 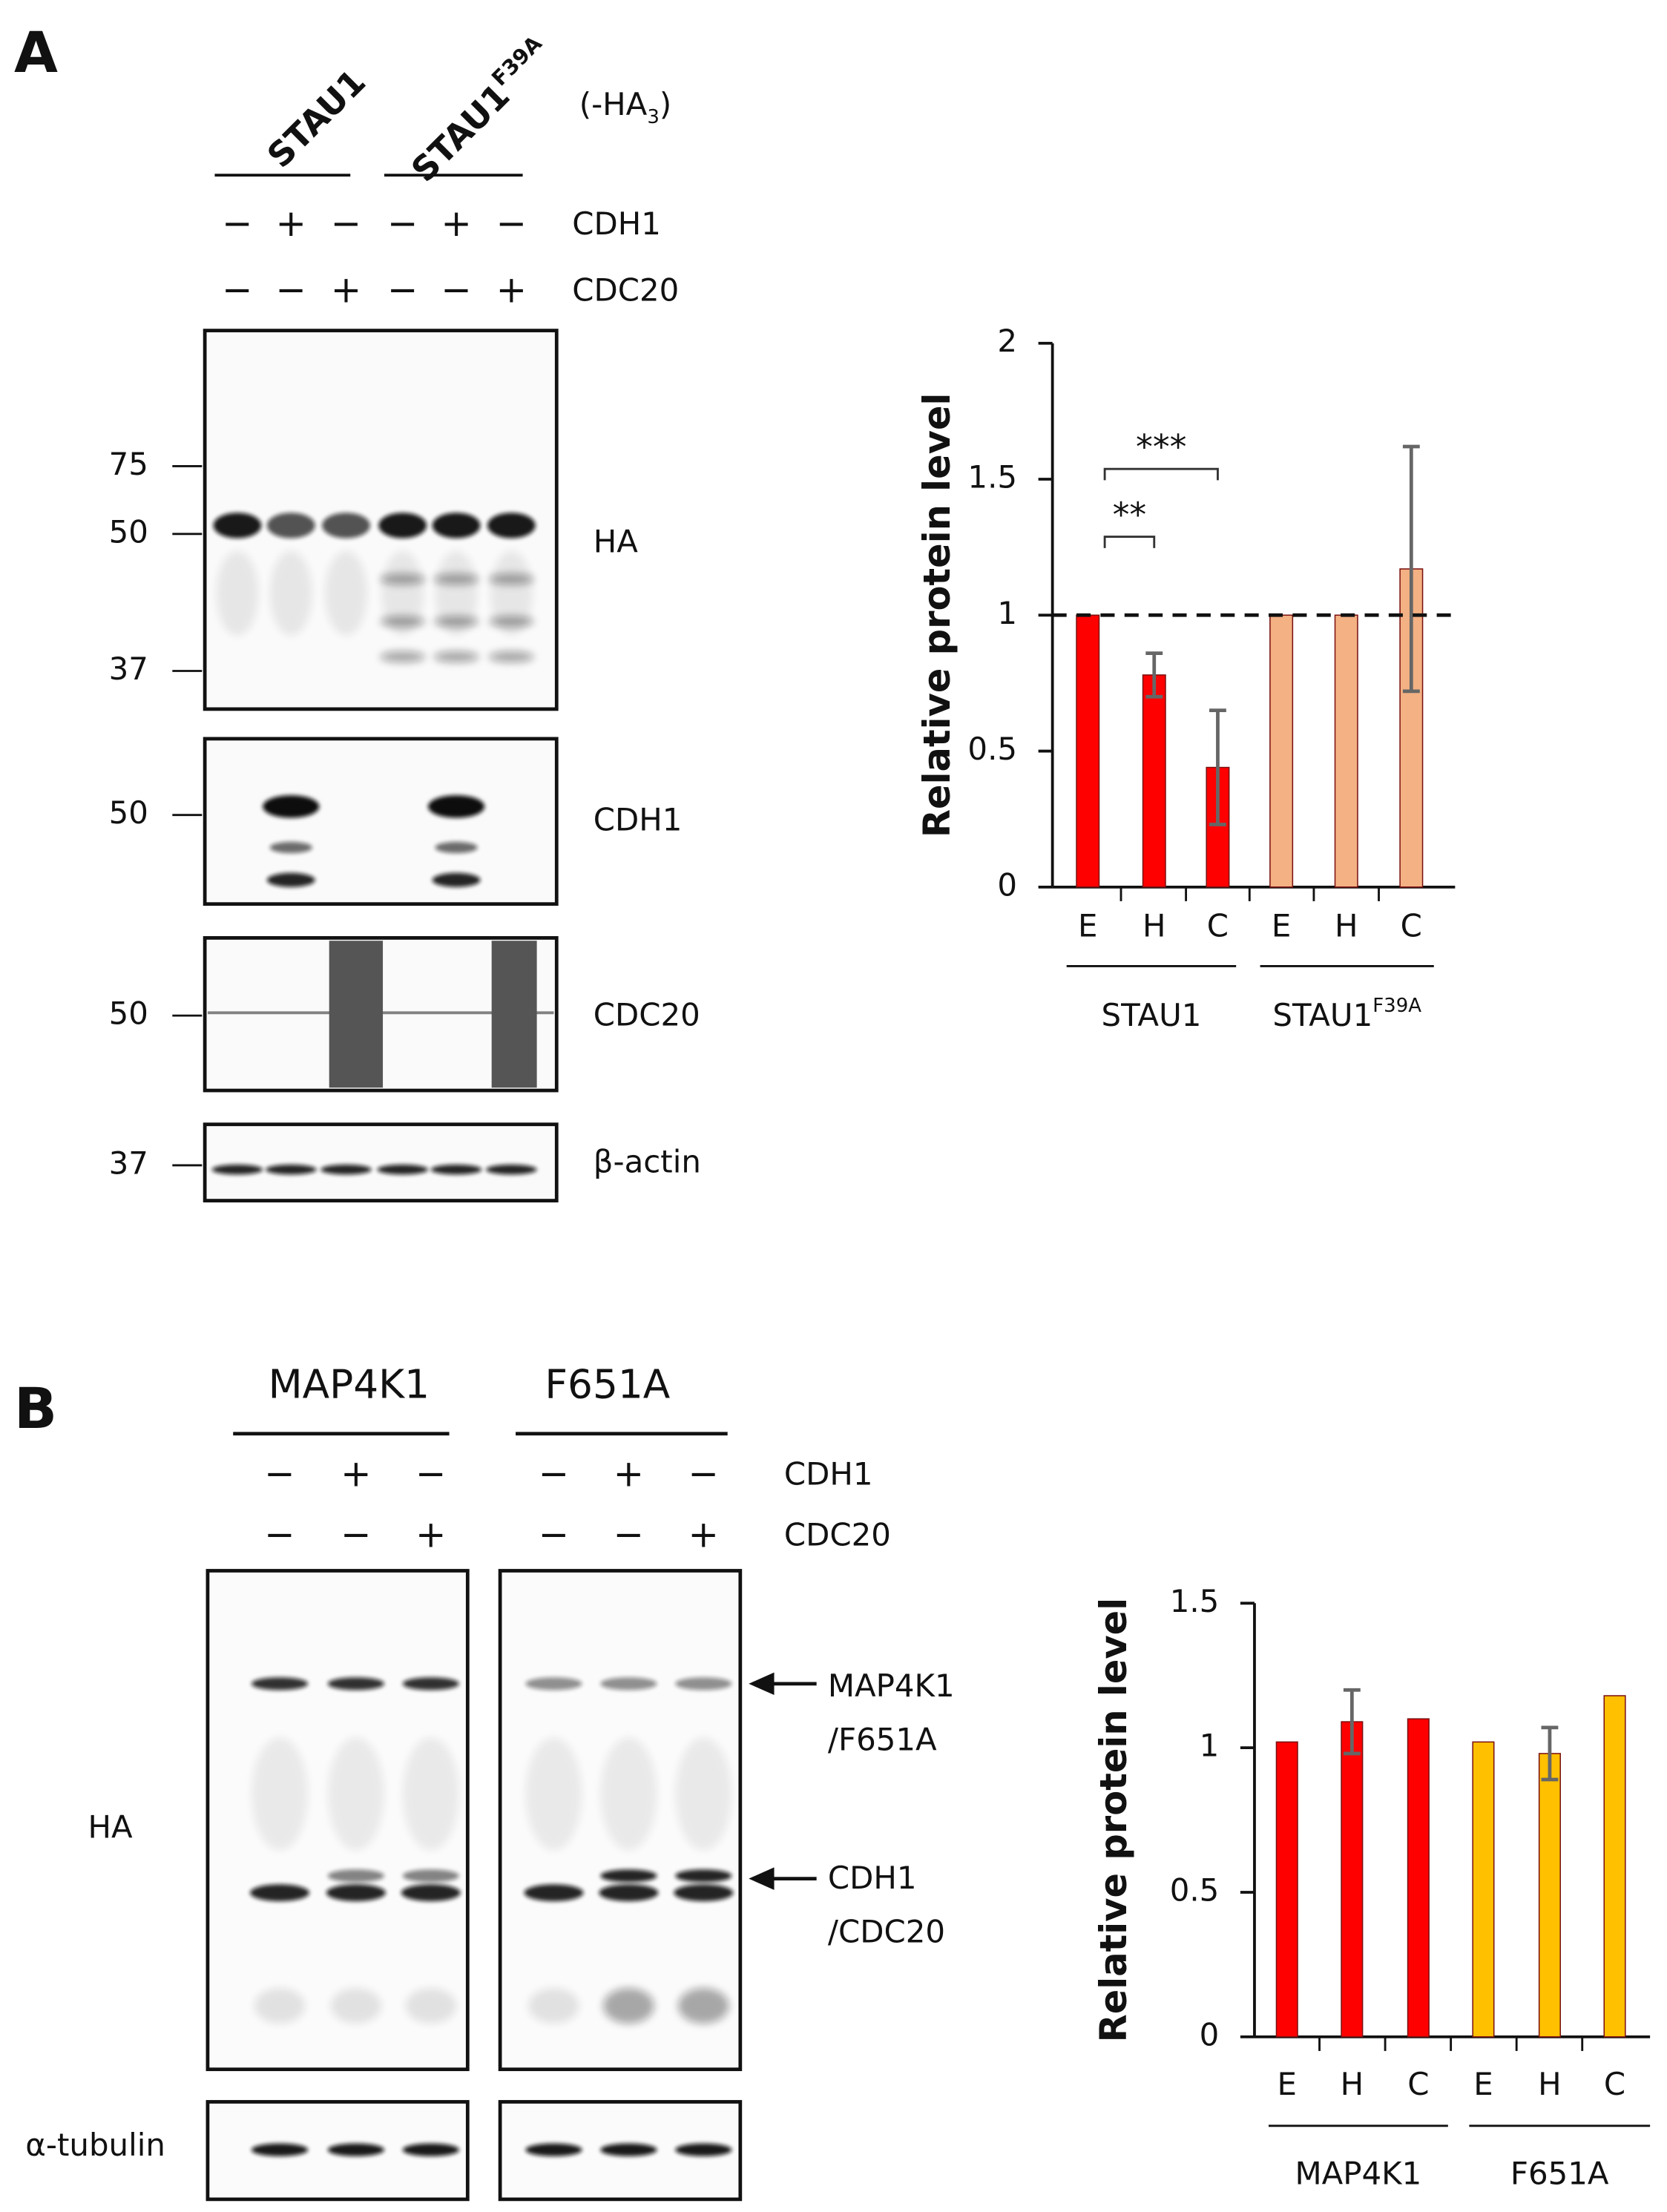 What do you see at coordinates (1559, 2173) in the screenshot?
I see `legend-group-label: F651A` at bounding box center [1559, 2173].